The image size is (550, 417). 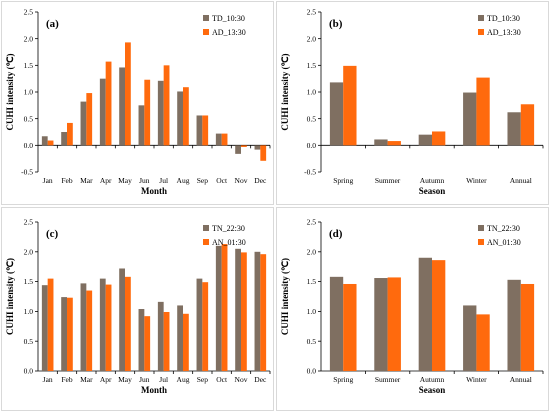 I want to click on x-tick-label: Jul, so click(x=163, y=180).